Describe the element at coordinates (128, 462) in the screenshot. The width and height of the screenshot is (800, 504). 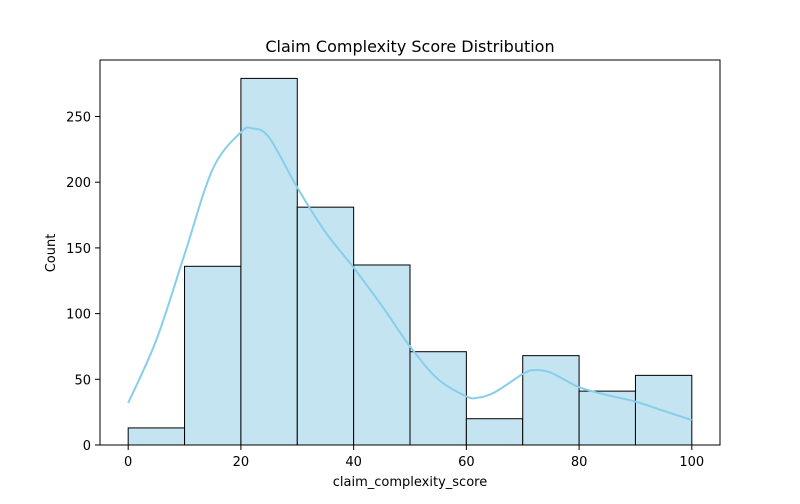
I see `x-tick-label: 0` at that location.